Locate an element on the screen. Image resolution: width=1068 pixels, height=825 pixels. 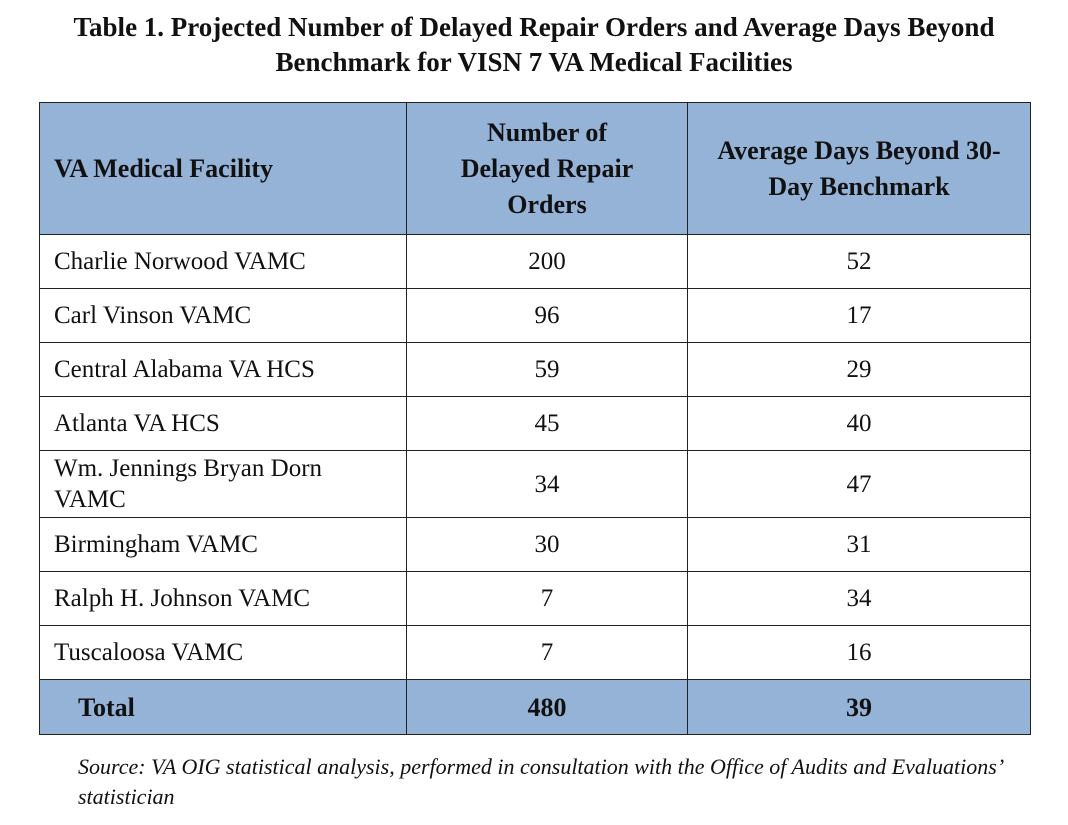
total-row: Total 480 39 is located at coordinates (535, 707).